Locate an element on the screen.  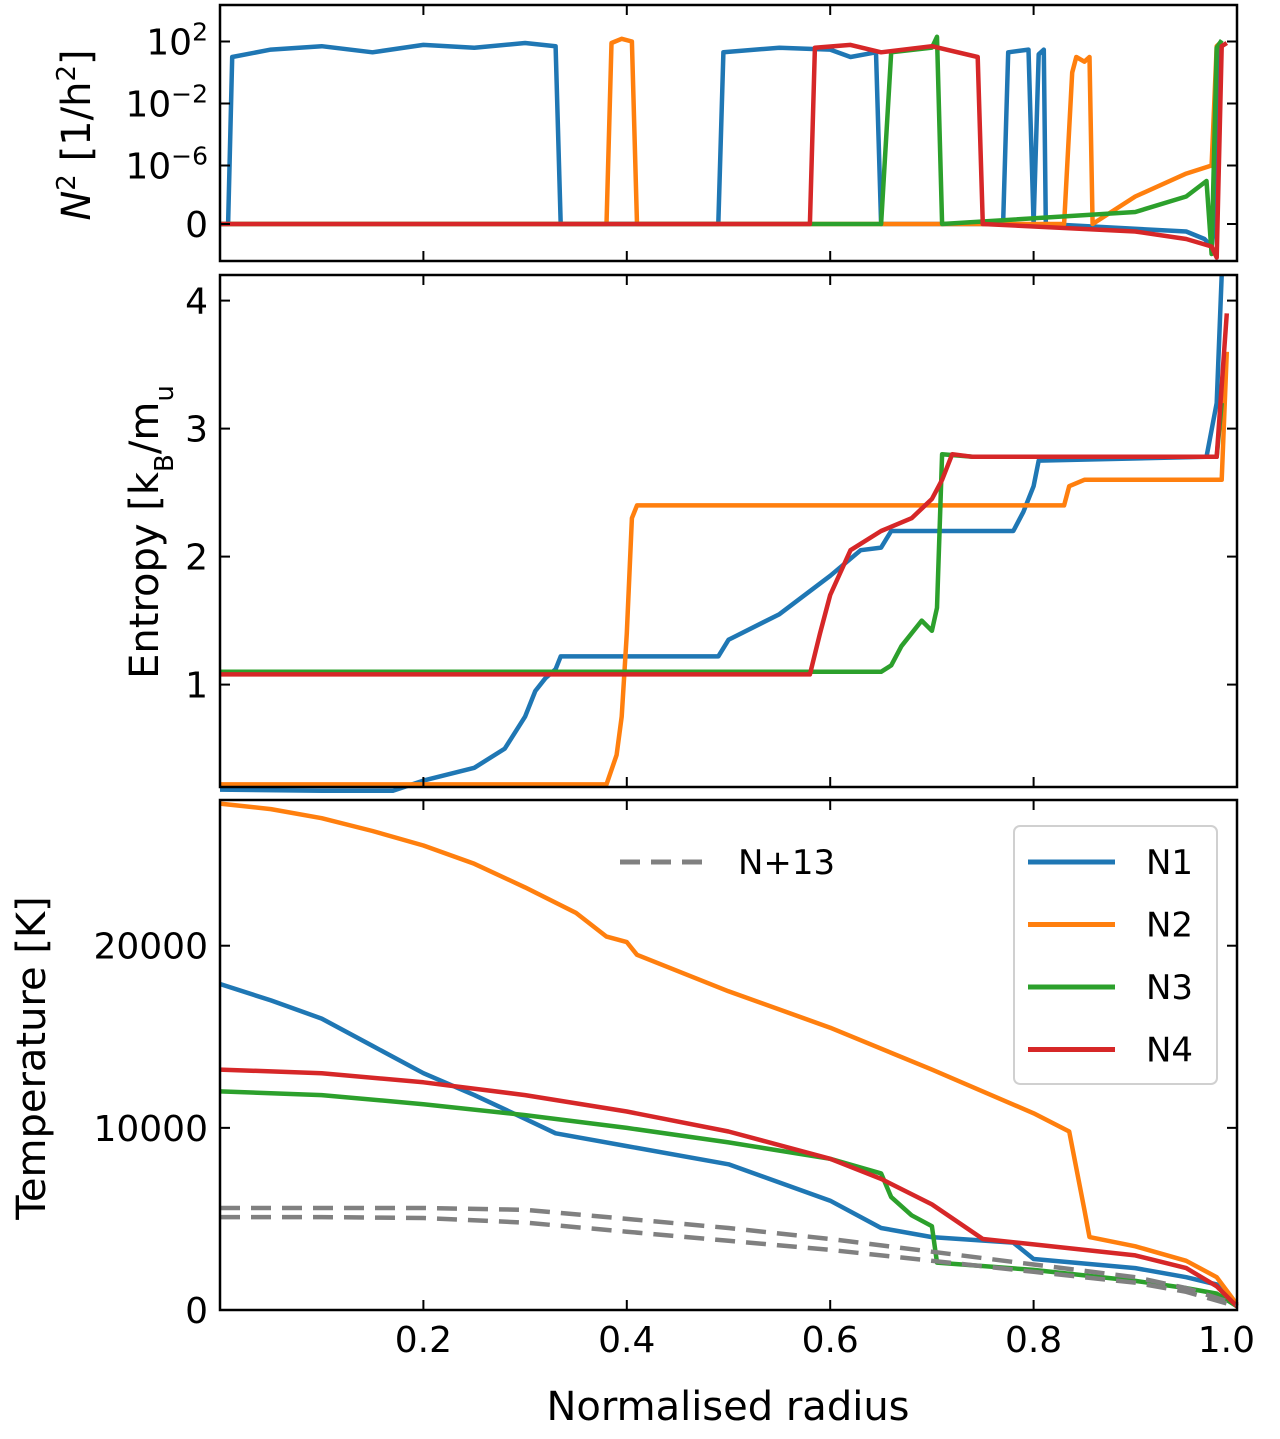
xlabel: Normalised radius is located at coordinates (727, 1407).